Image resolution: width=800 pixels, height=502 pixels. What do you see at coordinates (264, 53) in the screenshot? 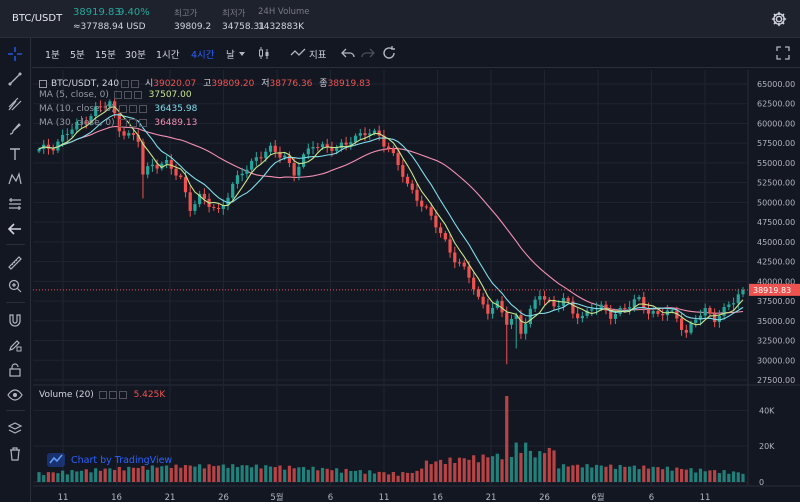
I see `candles-icon` at bounding box center [264, 53].